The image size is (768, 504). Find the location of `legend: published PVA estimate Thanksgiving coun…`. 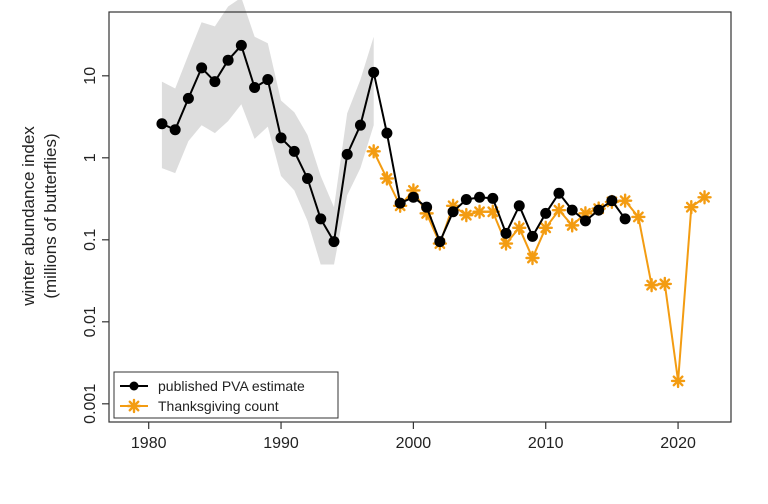

legend: published PVA estimate Thanksgiving coun… is located at coordinates (226, 395).